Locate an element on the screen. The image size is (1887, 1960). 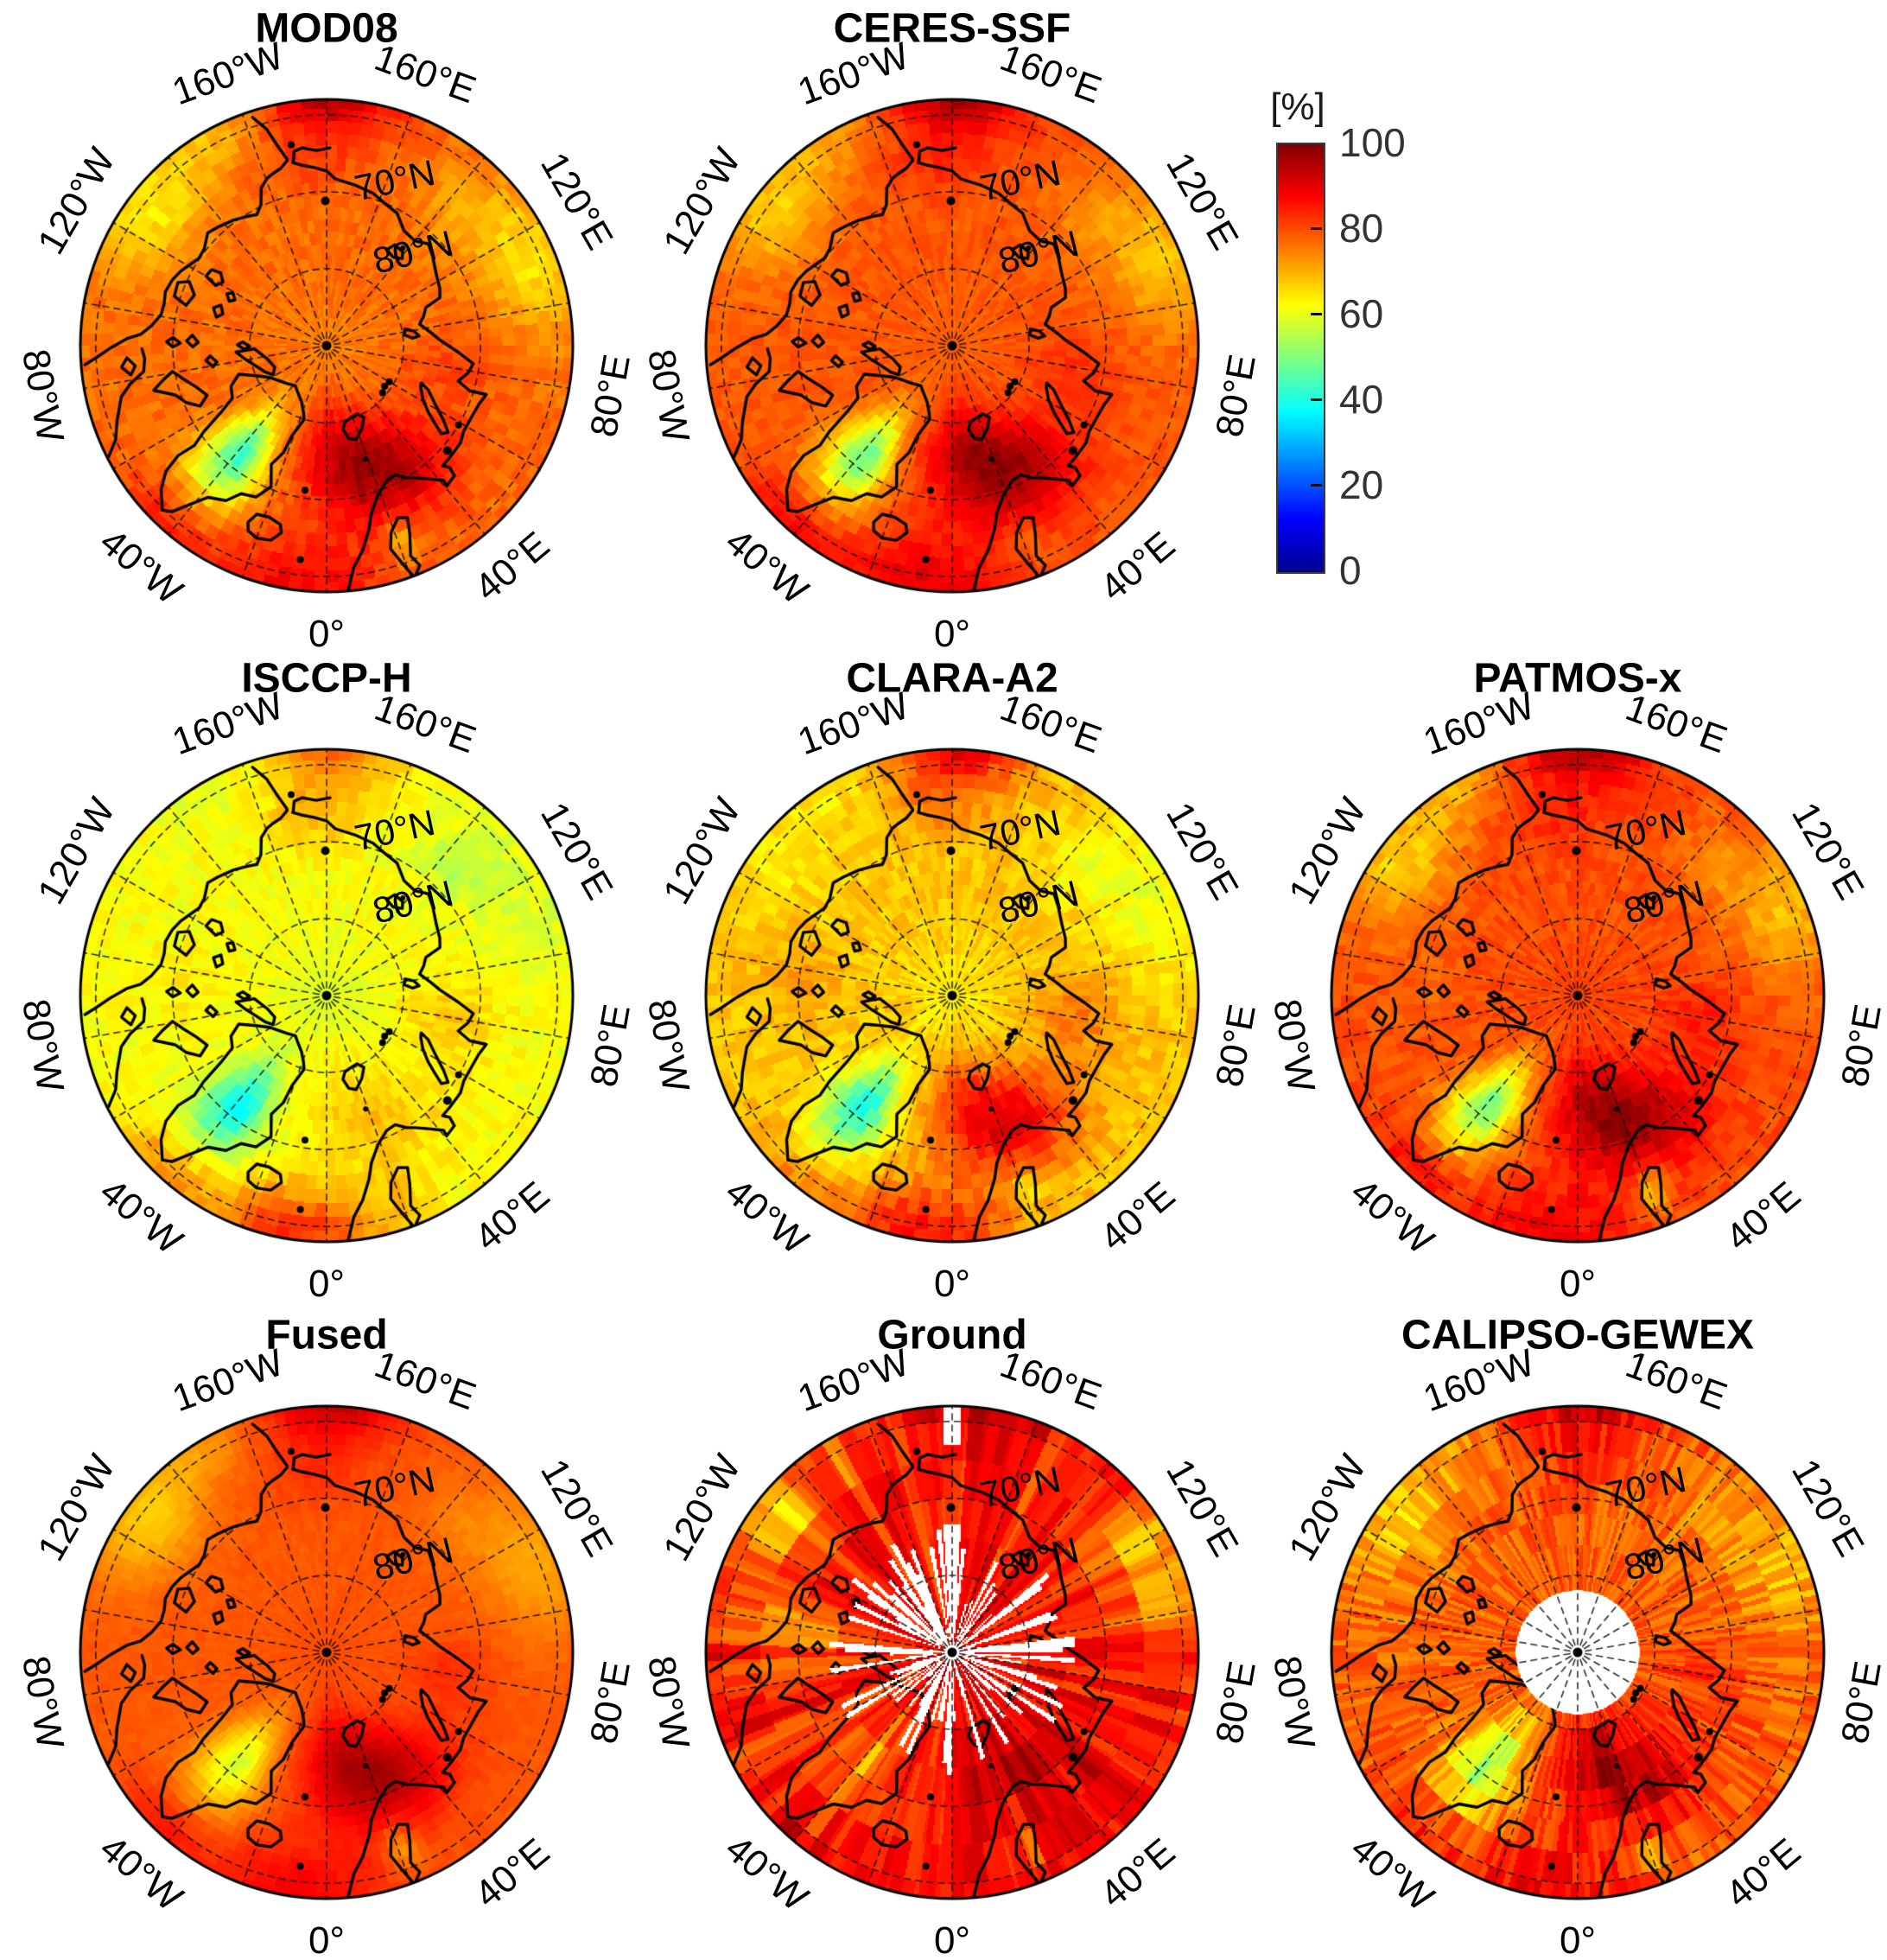
map-title-ceres: CERES-SSF is located at coordinates (952, 29).